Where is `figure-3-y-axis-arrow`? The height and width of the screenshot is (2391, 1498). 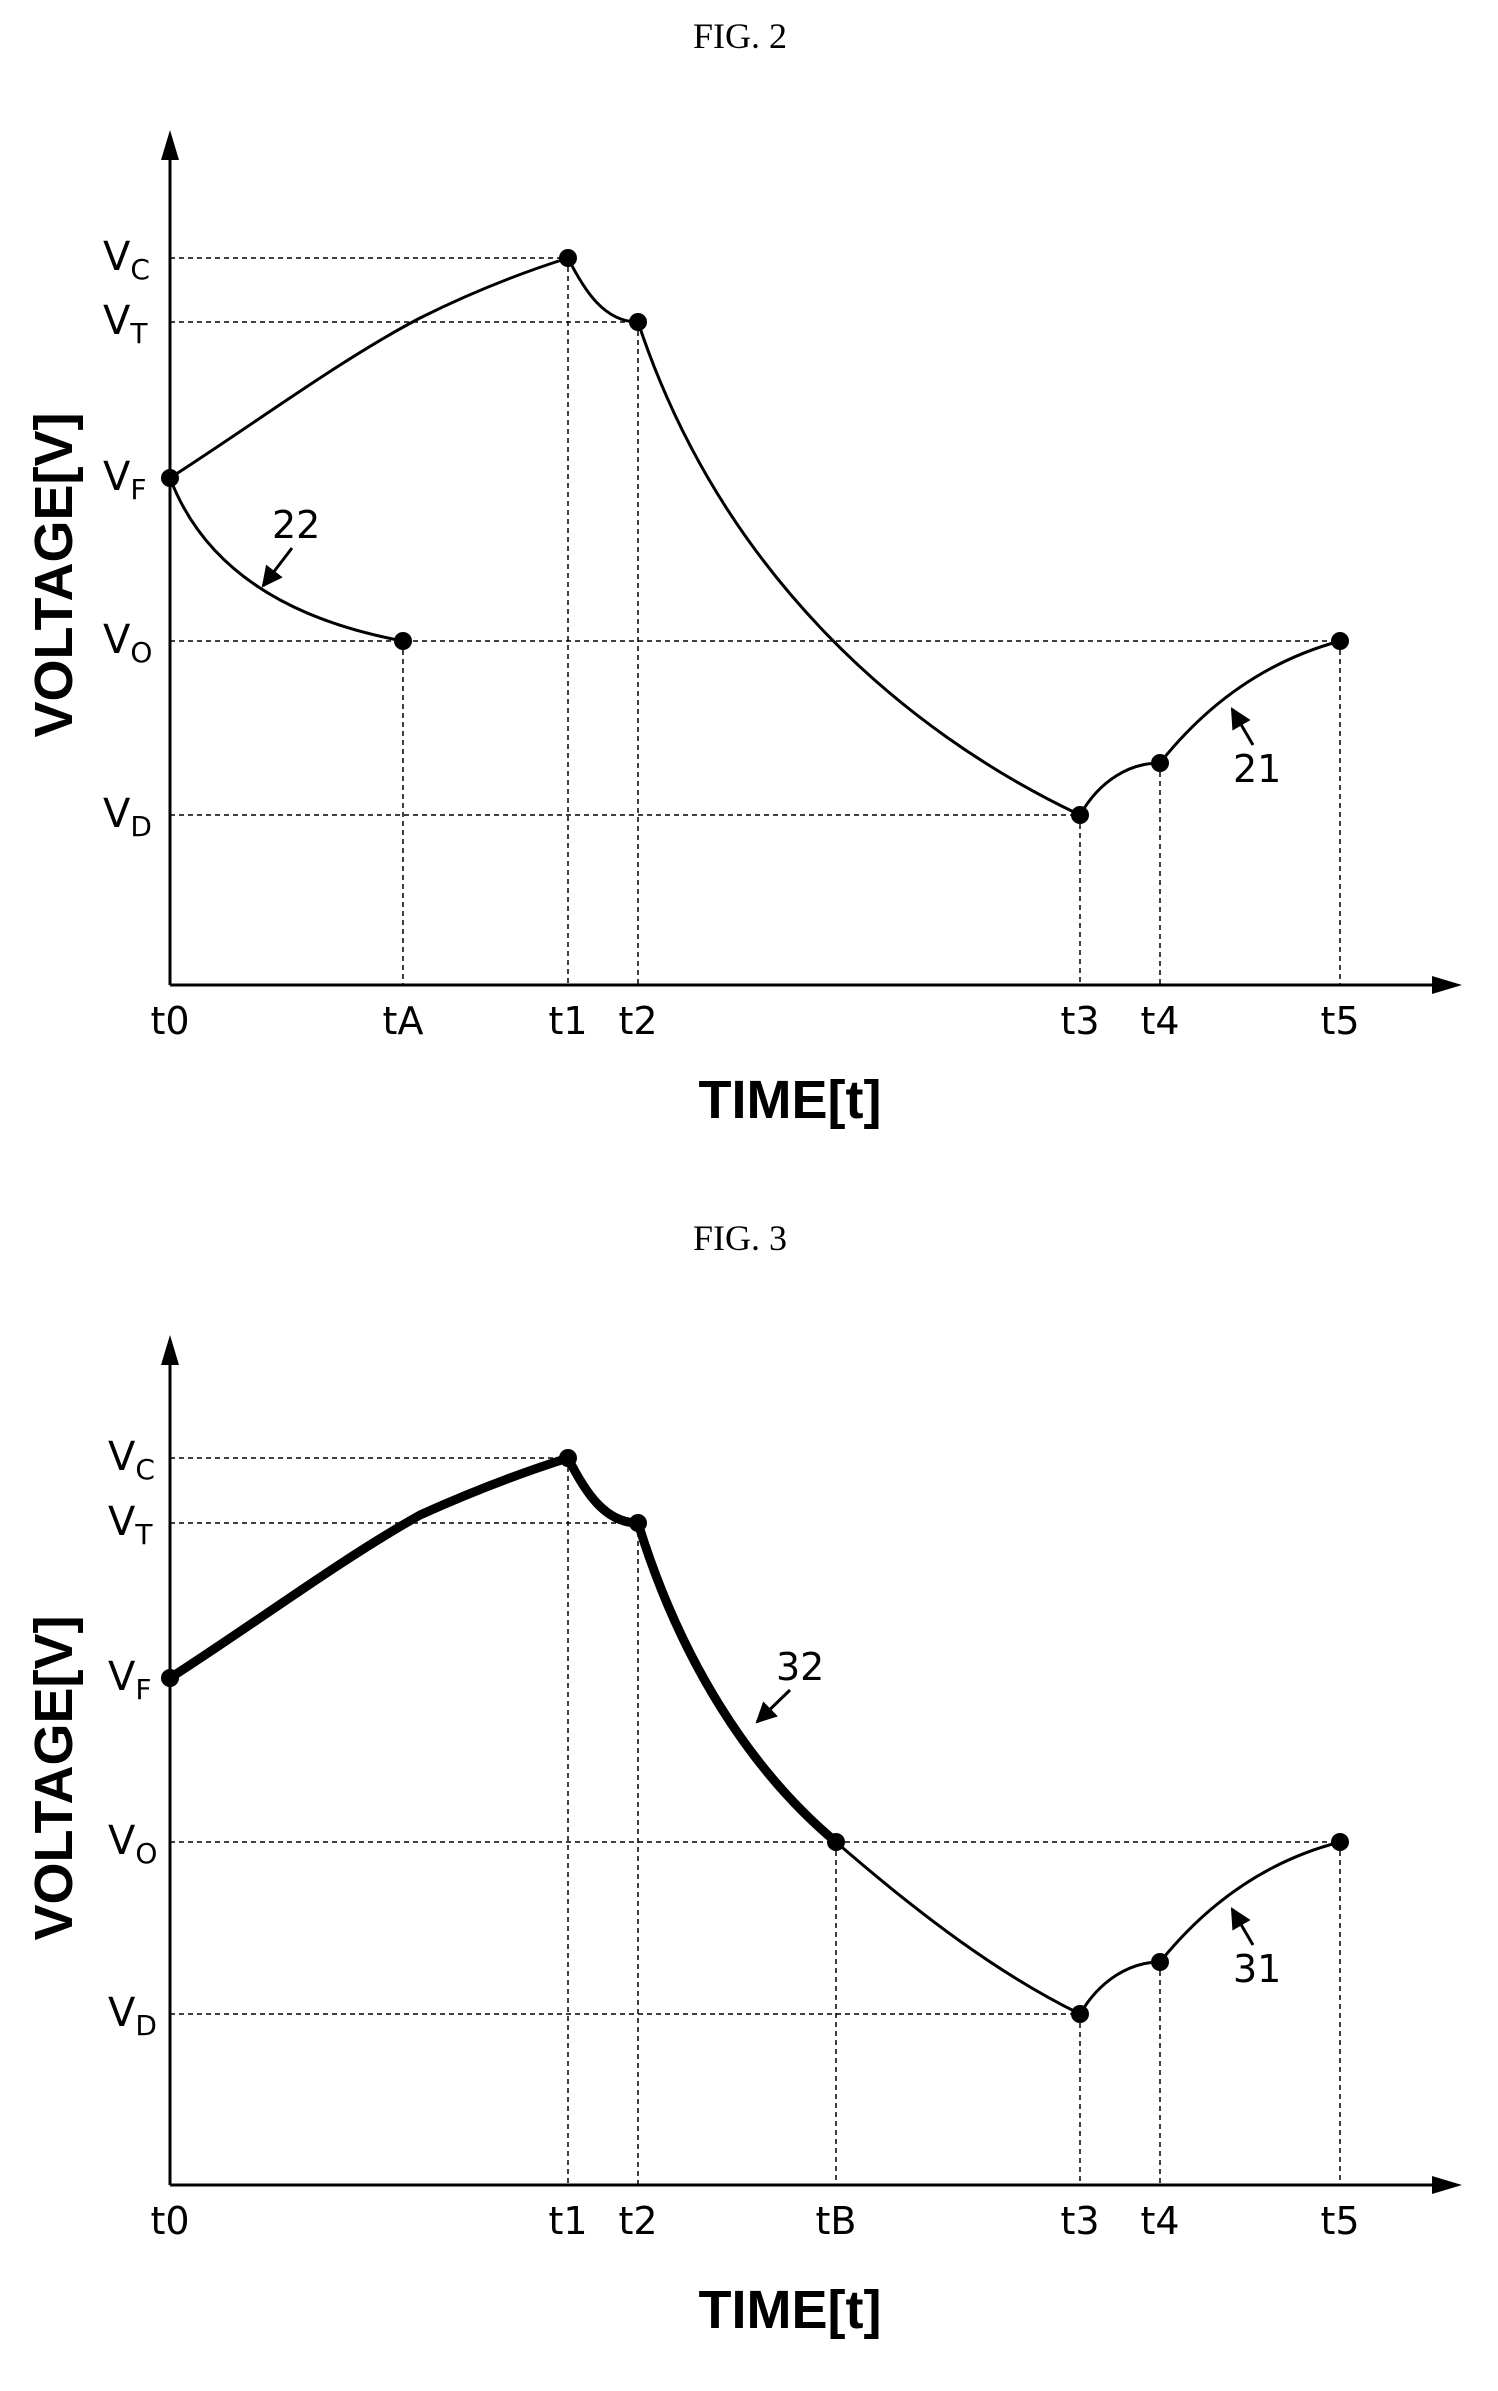
figure-3-y-axis-arrow is located at coordinates (170, 1350).